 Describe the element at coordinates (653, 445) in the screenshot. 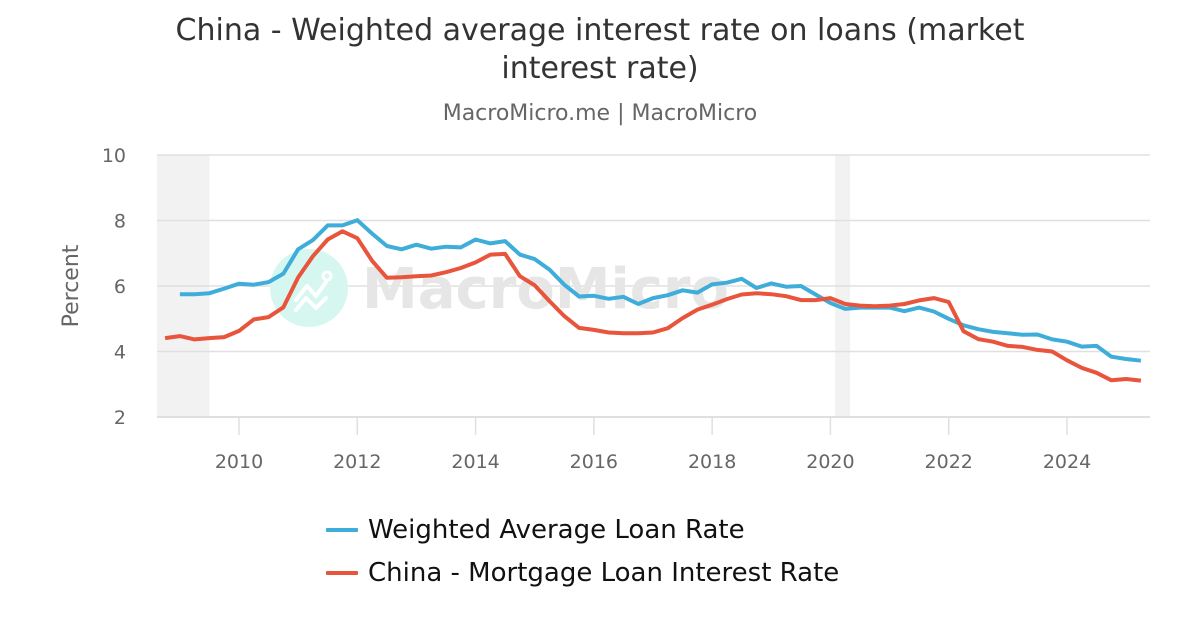

I see `x-axis: 2010 2012 2014 2016 2018 2020 2022 2024` at that location.